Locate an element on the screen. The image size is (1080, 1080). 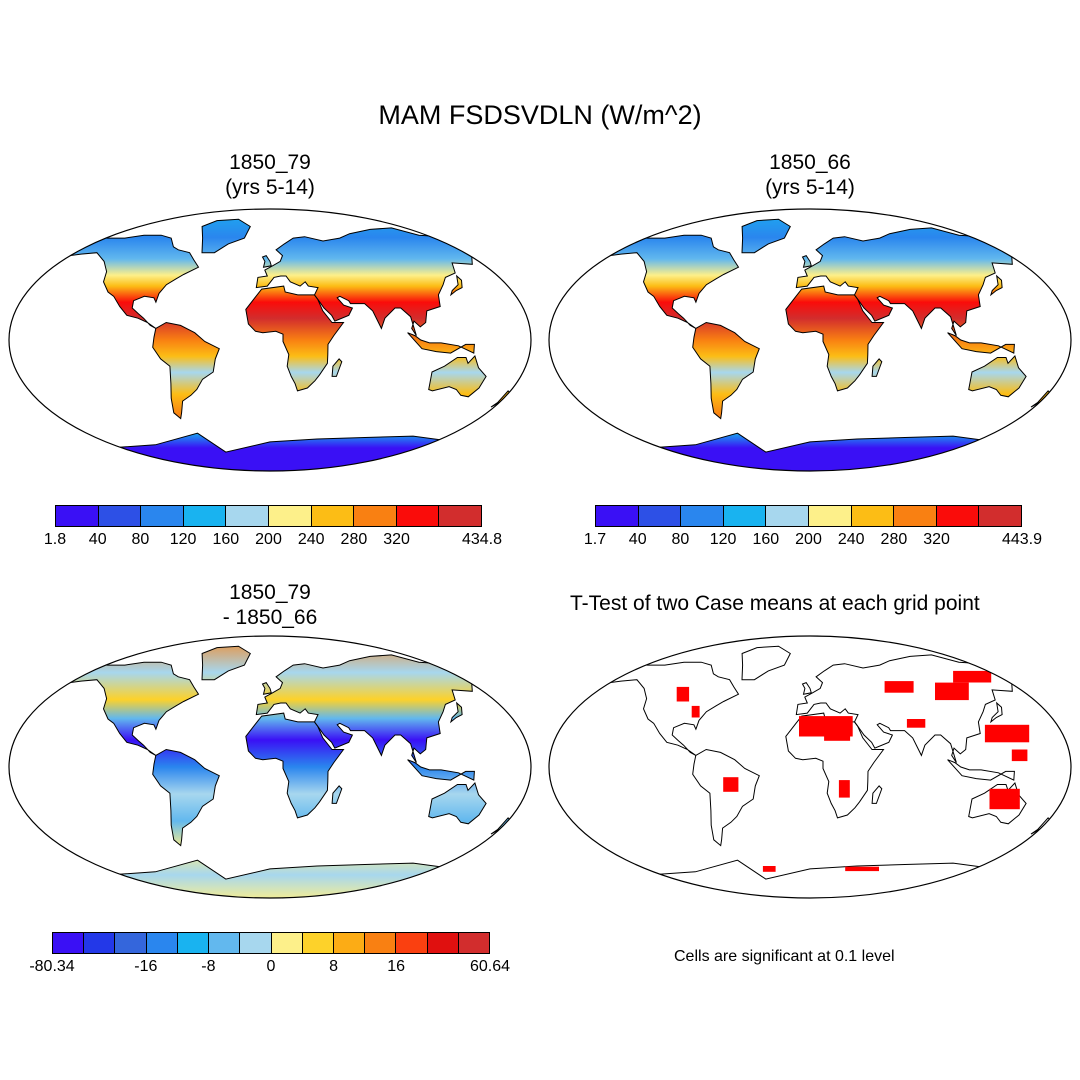
colorbar-tick-label: 60.64 is located at coordinates (490, 966).